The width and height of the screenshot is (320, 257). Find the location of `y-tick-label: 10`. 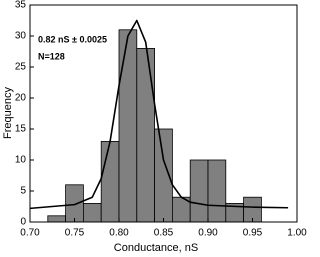

y-tick-label: 10 is located at coordinates (21, 160).